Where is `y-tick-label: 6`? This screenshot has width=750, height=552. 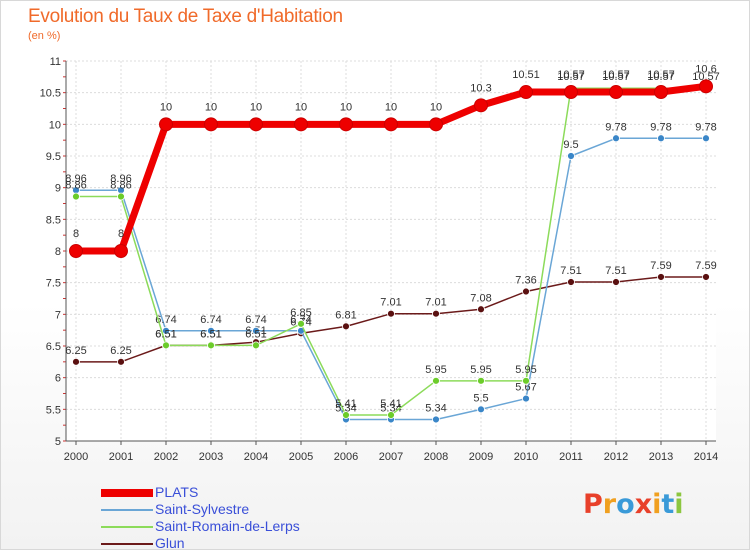
y-tick-label: 6 is located at coordinates (58, 379).